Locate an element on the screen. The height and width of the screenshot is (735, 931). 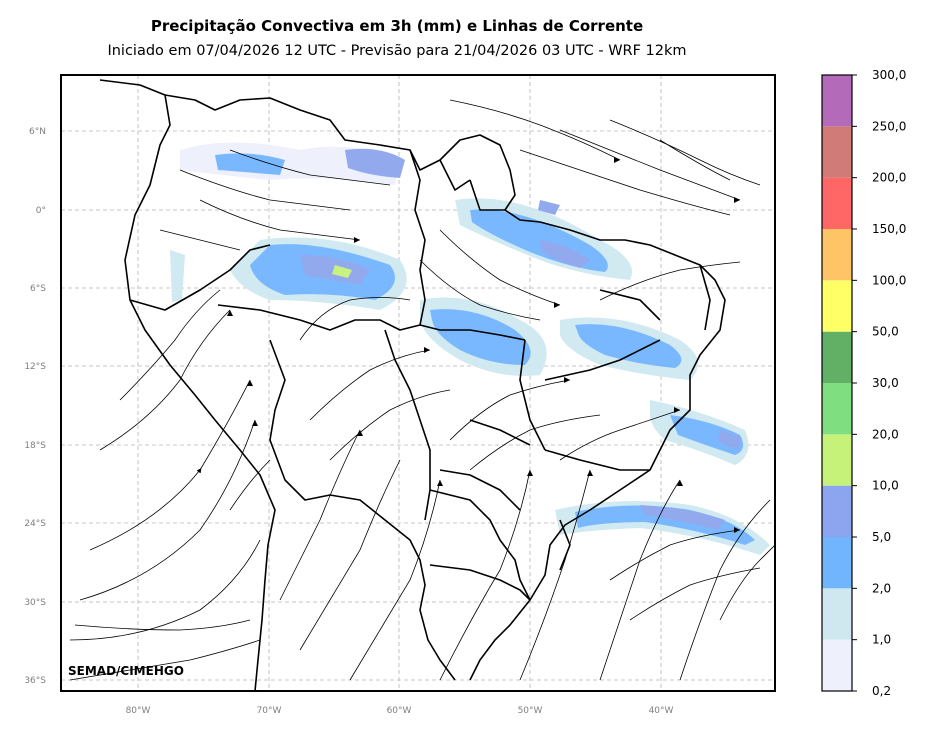
longitude-labels: 80°W 70°W 60°W 50°W 40°W is located at coordinates (400, 711).